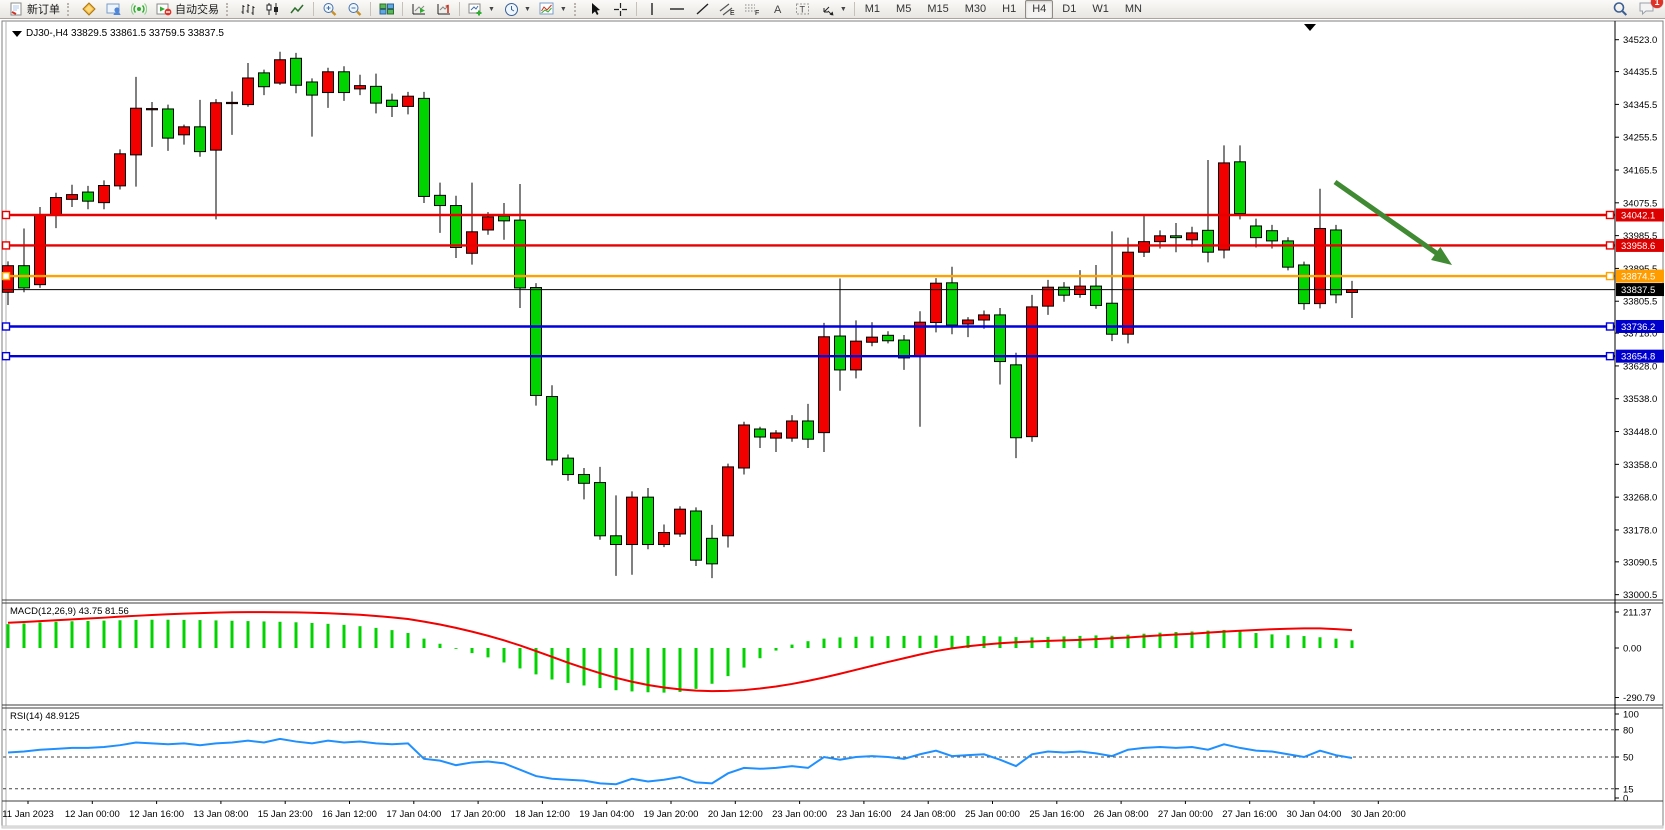  Describe the element at coordinates (1619, 9) in the screenshot. I see `search-icon` at that location.